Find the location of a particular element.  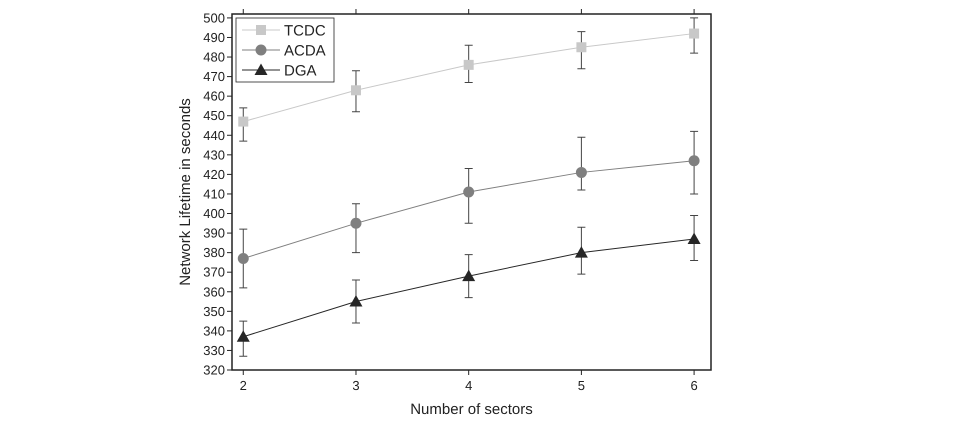

y-tick-label: 500 is located at coordinates (214, 18).